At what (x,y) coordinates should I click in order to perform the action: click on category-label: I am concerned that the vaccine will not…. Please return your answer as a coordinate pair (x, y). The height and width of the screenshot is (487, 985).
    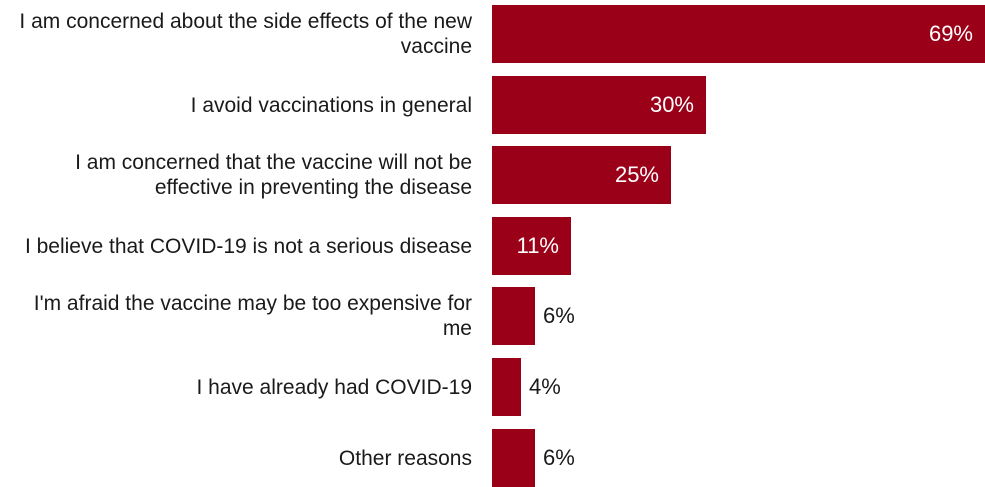
    Looking at the image, I should click on (273, 175).